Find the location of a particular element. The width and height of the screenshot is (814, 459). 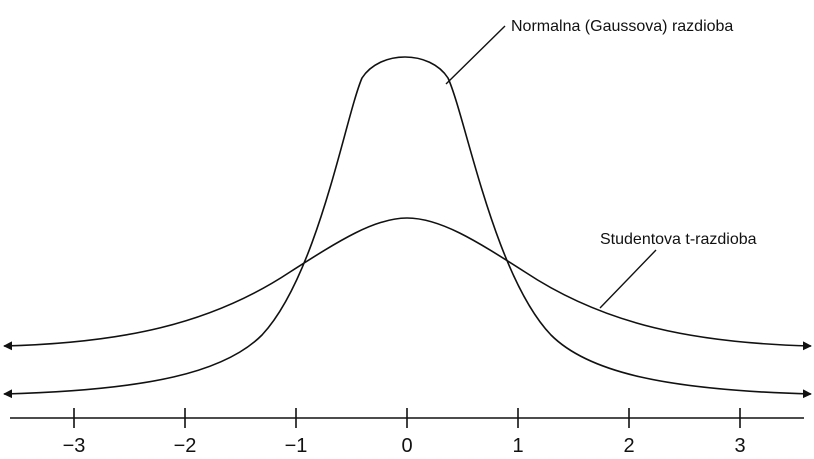

x-axis-tick-label: −2 is located at coordinates (185, 446).